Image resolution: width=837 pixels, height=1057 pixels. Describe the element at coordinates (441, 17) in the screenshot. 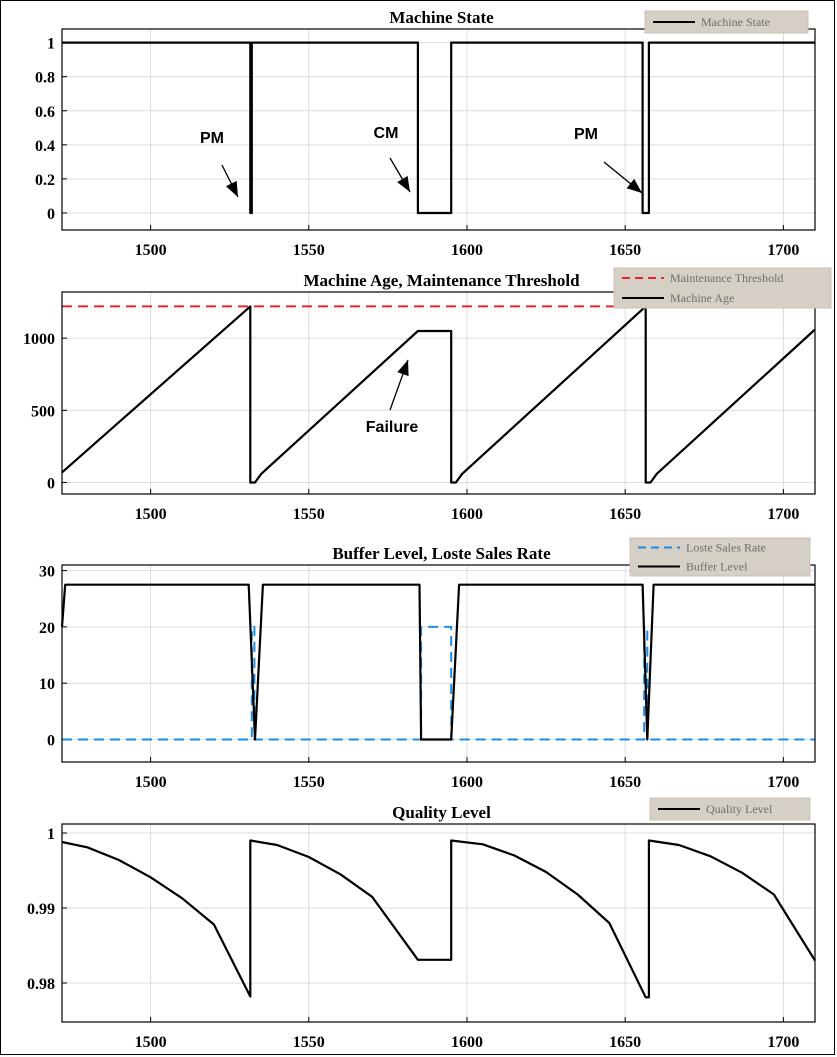

I see `chart-title: Machine State` at that location.